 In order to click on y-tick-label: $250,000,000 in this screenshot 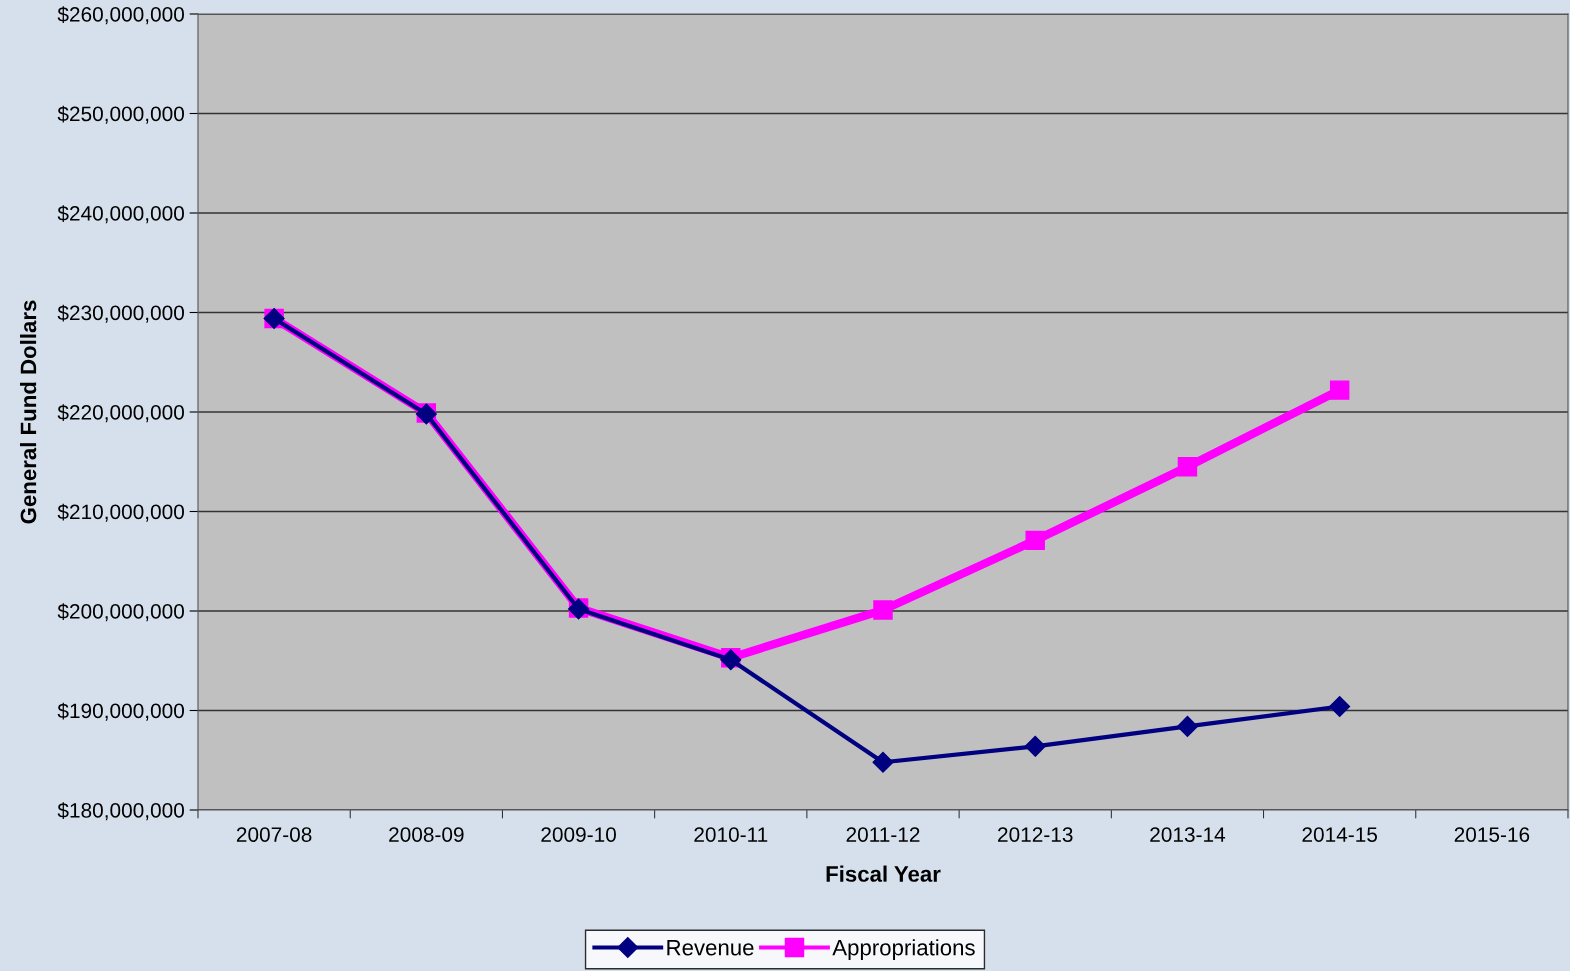, I will do `click(120, 114)`.